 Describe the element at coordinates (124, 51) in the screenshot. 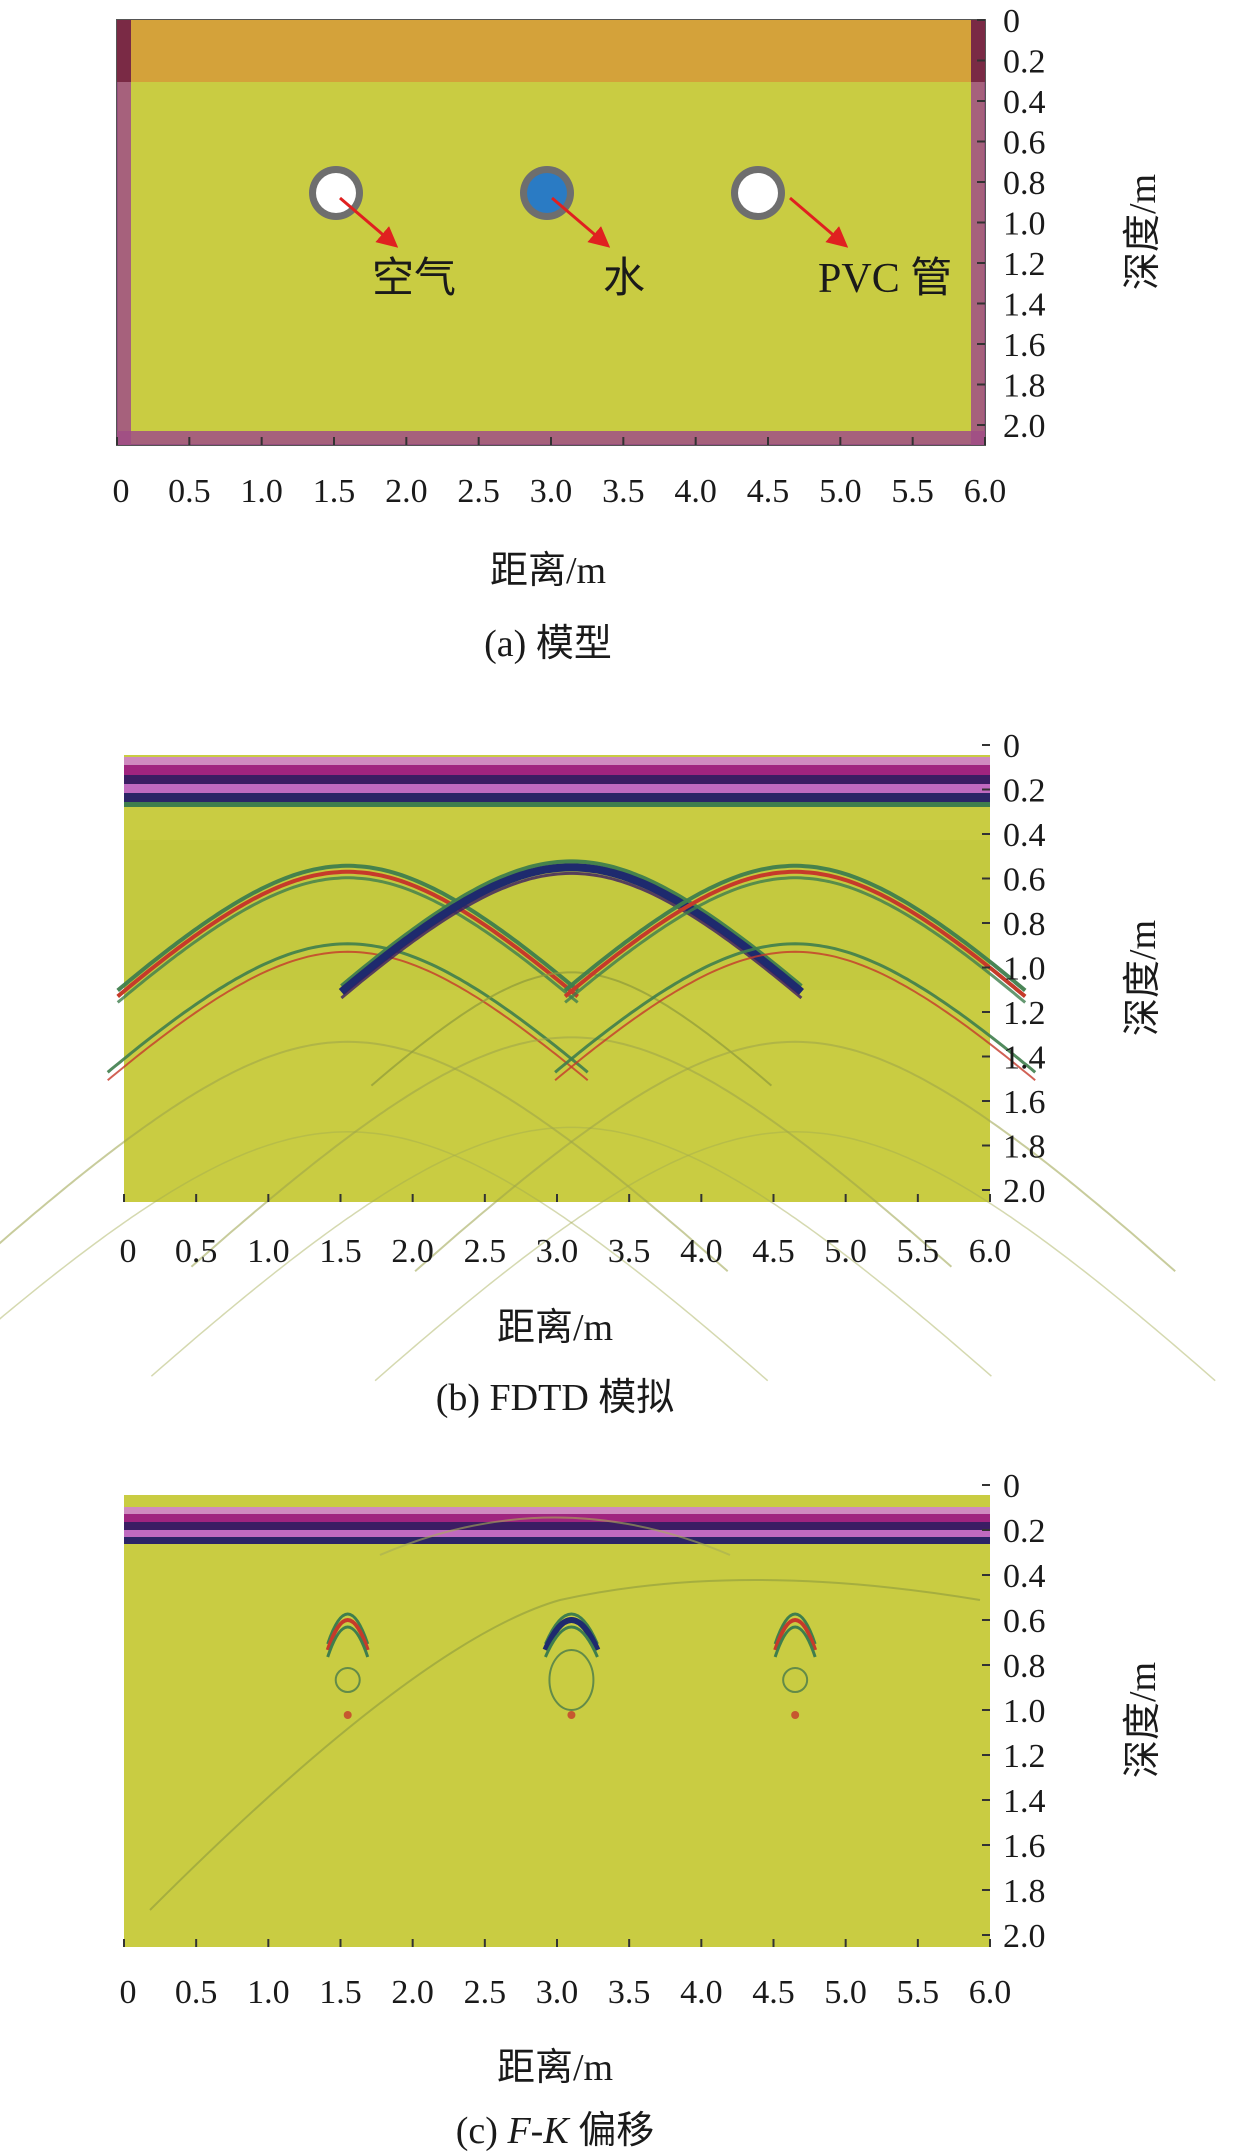

I see `model-corner-dark-left` at that location.